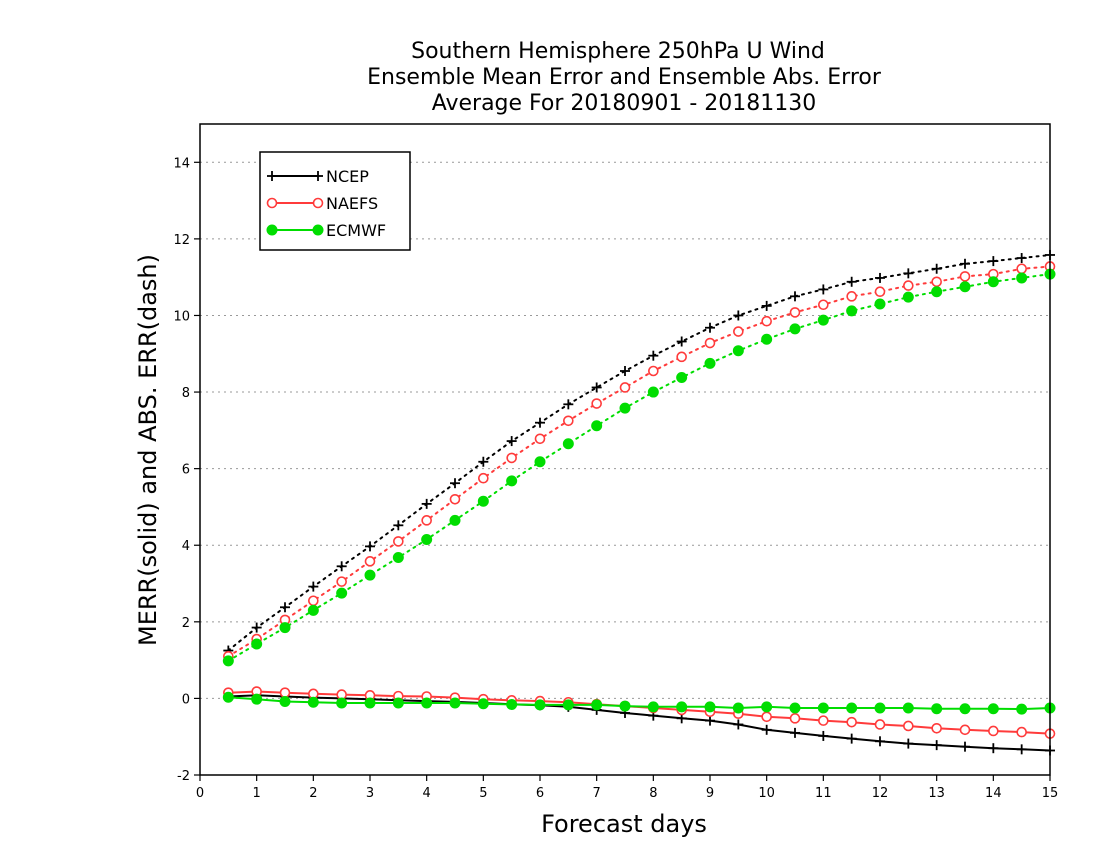 The height and width of the screenshot is (850, 1100). Describe the element at coordinates (186, 623) in the screenshot. I see `y-tick-label: 2` at that location.